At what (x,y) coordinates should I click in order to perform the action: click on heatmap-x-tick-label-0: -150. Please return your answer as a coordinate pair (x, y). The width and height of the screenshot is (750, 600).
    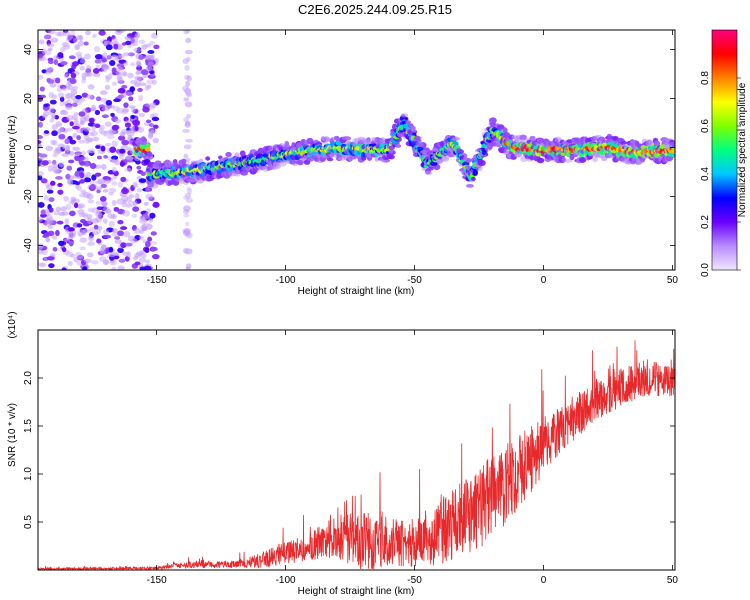
    Looking at the image, I should click on (157, 280).